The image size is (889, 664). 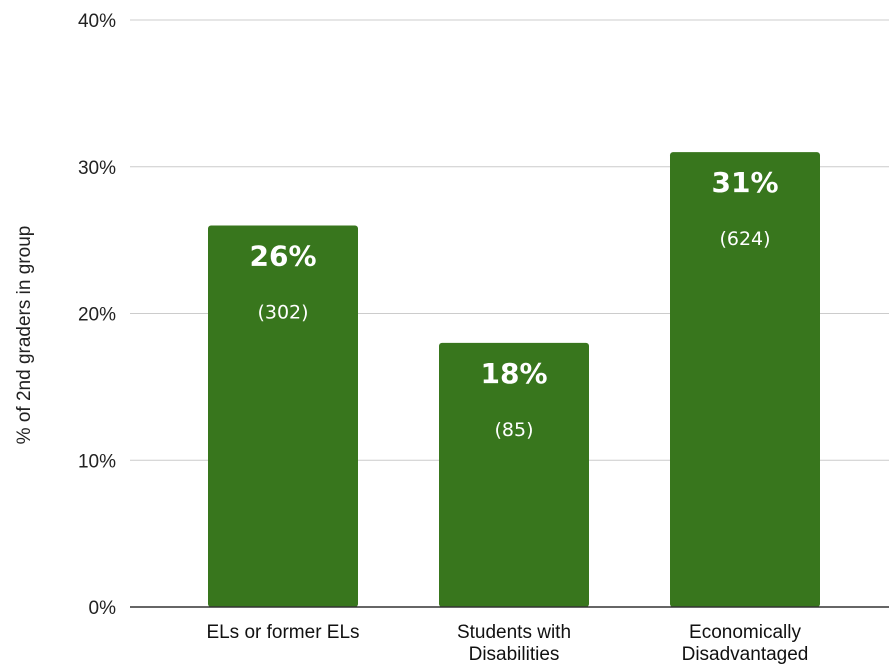 I want to click on y-tick-label: 20%, so click(x=97, y=315).